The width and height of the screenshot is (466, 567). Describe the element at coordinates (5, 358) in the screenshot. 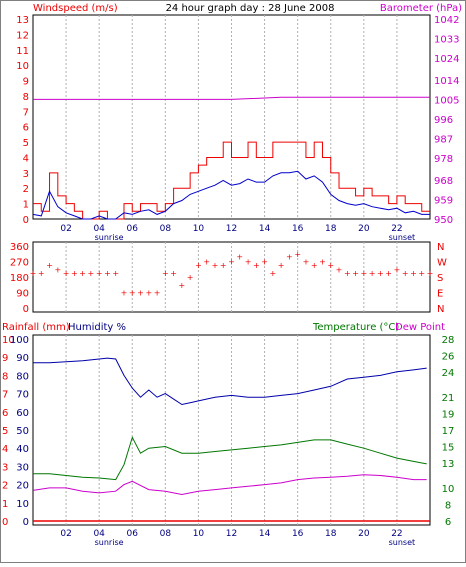

I see `rainfall-tick-label: 9` at that location.